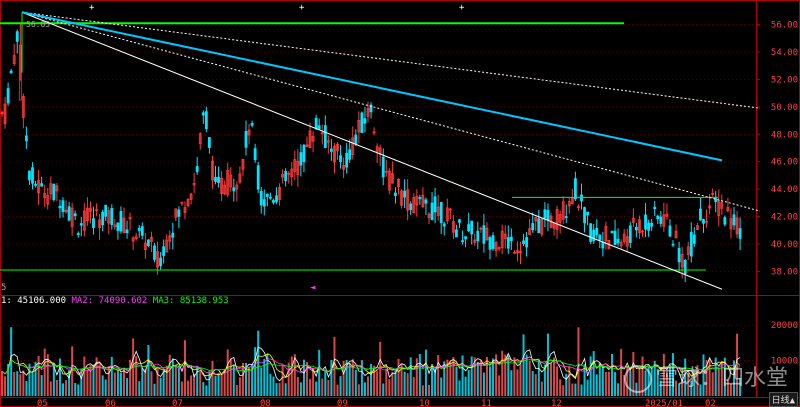  What do you see at coordinates (123, 301) in the screenshot?
I see `legend-ma2-value: 74090.602` at bounding box center [123, 301].